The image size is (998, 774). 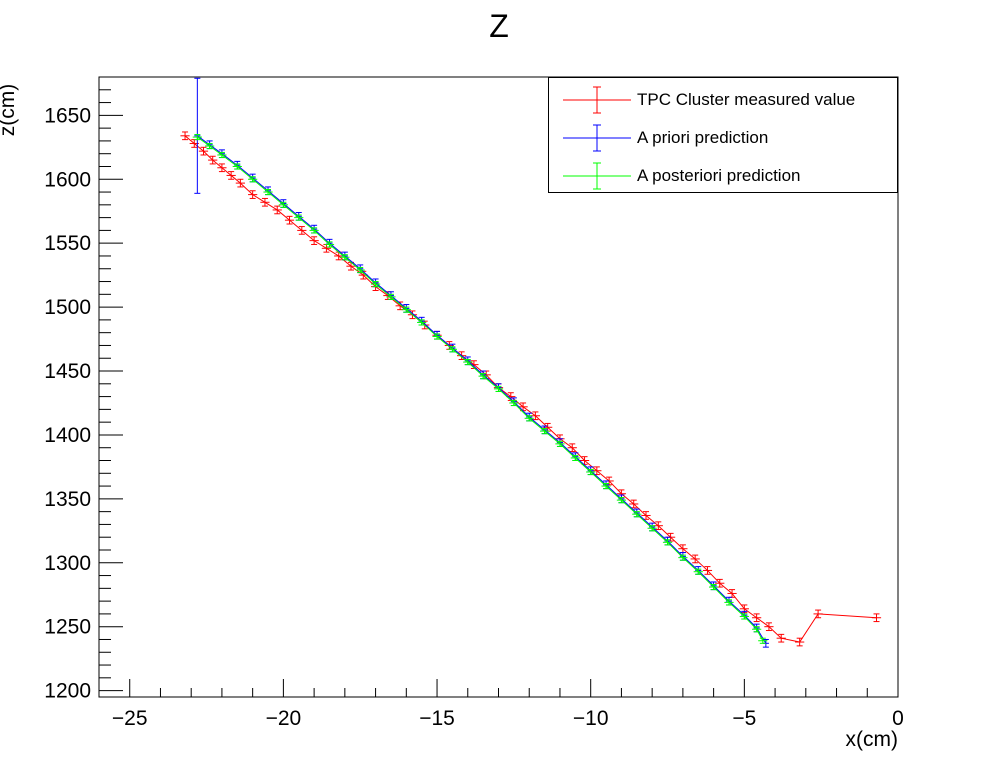 I want to click on y-tick-label: 1200, so click(x=67, y=691).